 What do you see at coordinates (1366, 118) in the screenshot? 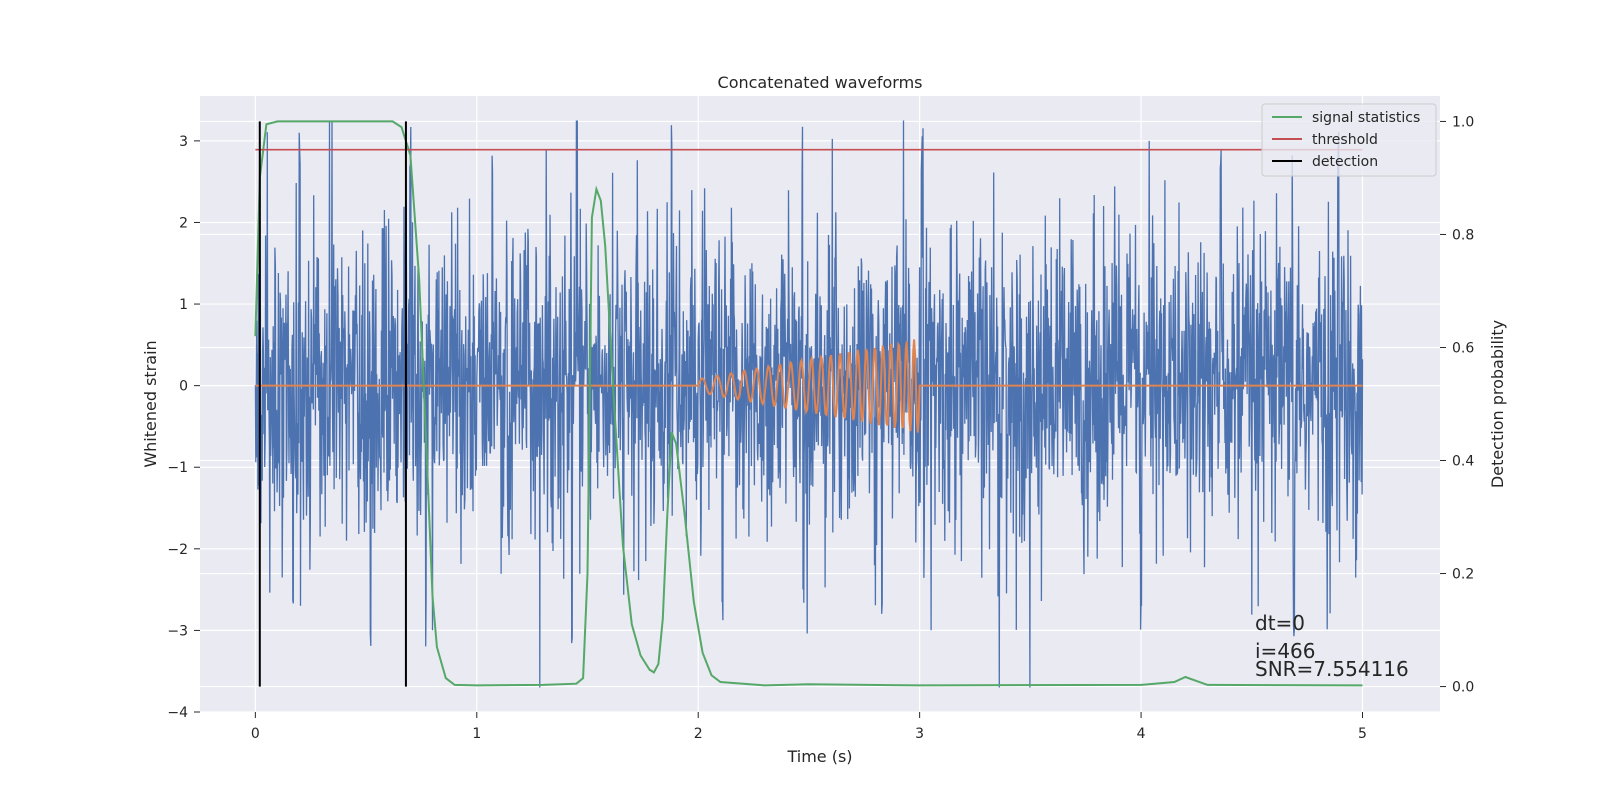
I see `legend-label-signal-statistics: signal statistics` at bounding box center [1366, 118].